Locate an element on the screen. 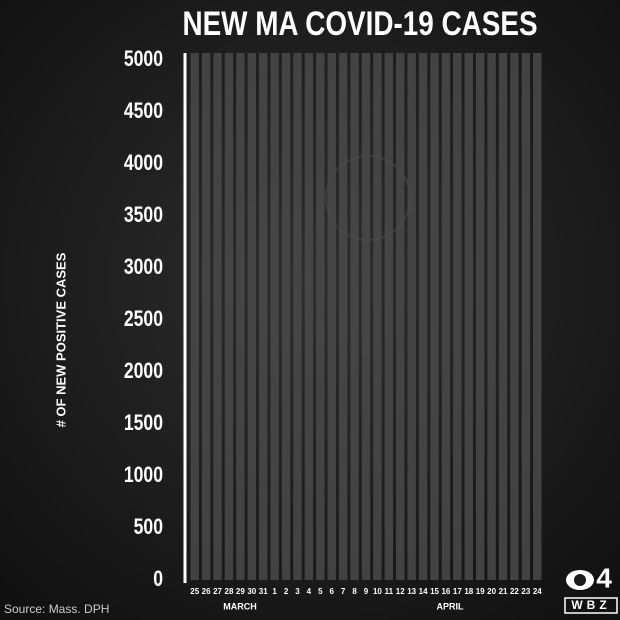 The image size is (620, 620). y-tick-label: 3500 is located at coordinates (143, 215).